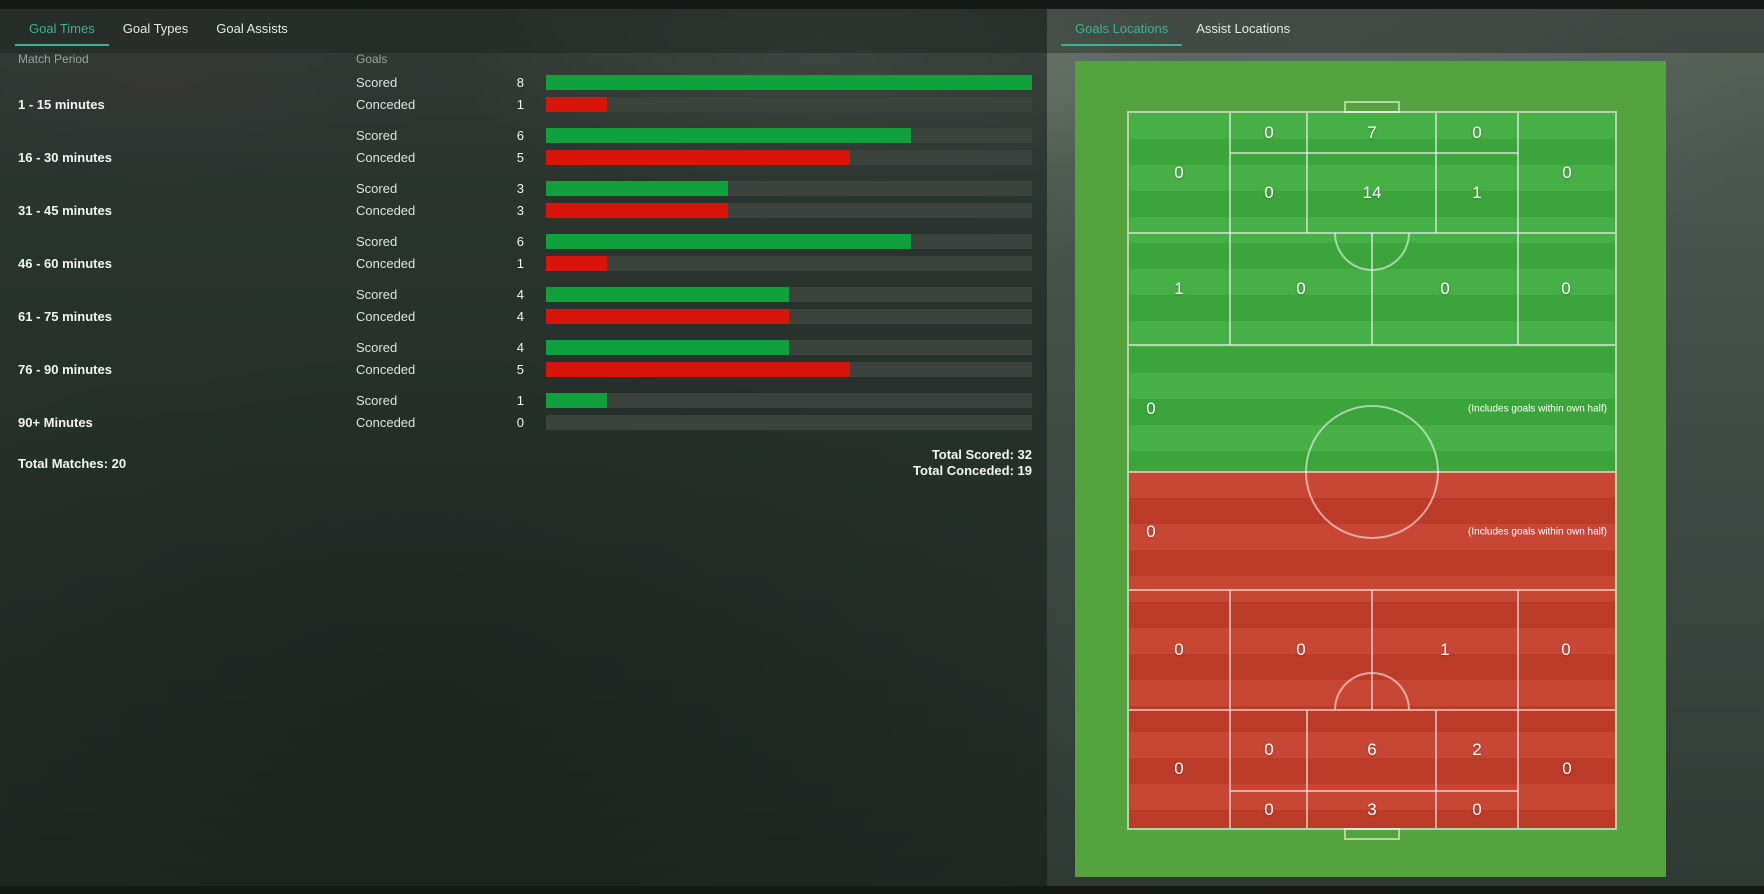 The width and height of the screenshot is (1764, 894). I want to click on zone-count-scored: 1, so click(1179, 288).